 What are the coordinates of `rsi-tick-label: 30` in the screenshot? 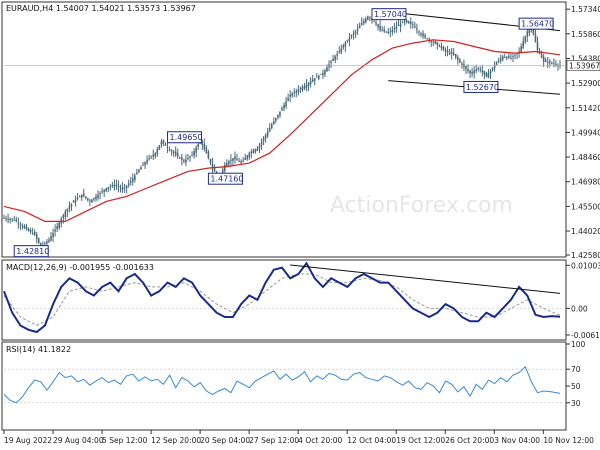 It's located at (576, 403).